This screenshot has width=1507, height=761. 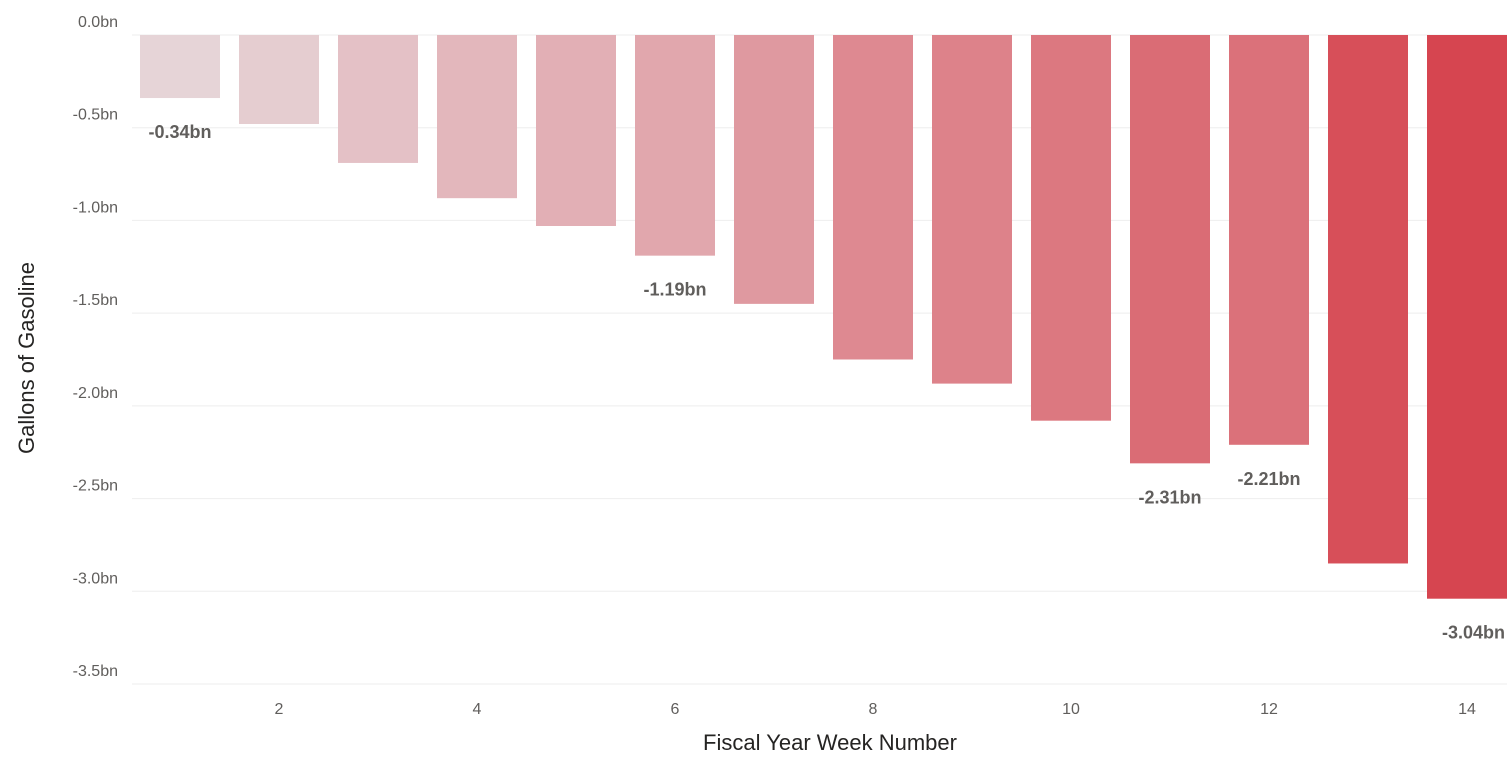 What do you see at coordinates (95, 300) in the screenshot?
I see `y-tick-label: -1.5bn` at bounding box center [95, 300].